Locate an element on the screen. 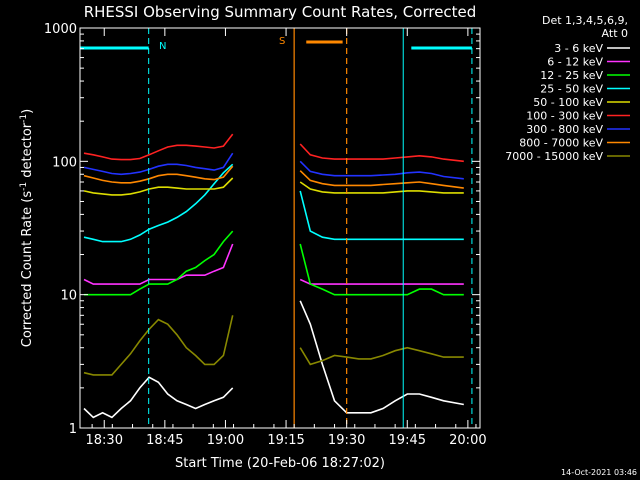 The height and width of the screenshot is (480, 640). y-axis-label-end: ) is located at coordinates (27, 111).